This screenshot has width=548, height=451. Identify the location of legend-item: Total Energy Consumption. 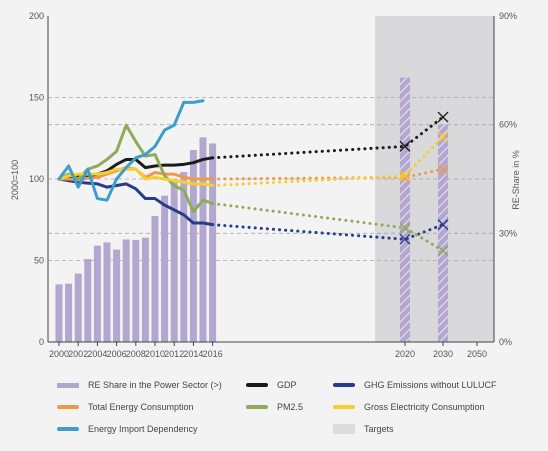
(125, 407).